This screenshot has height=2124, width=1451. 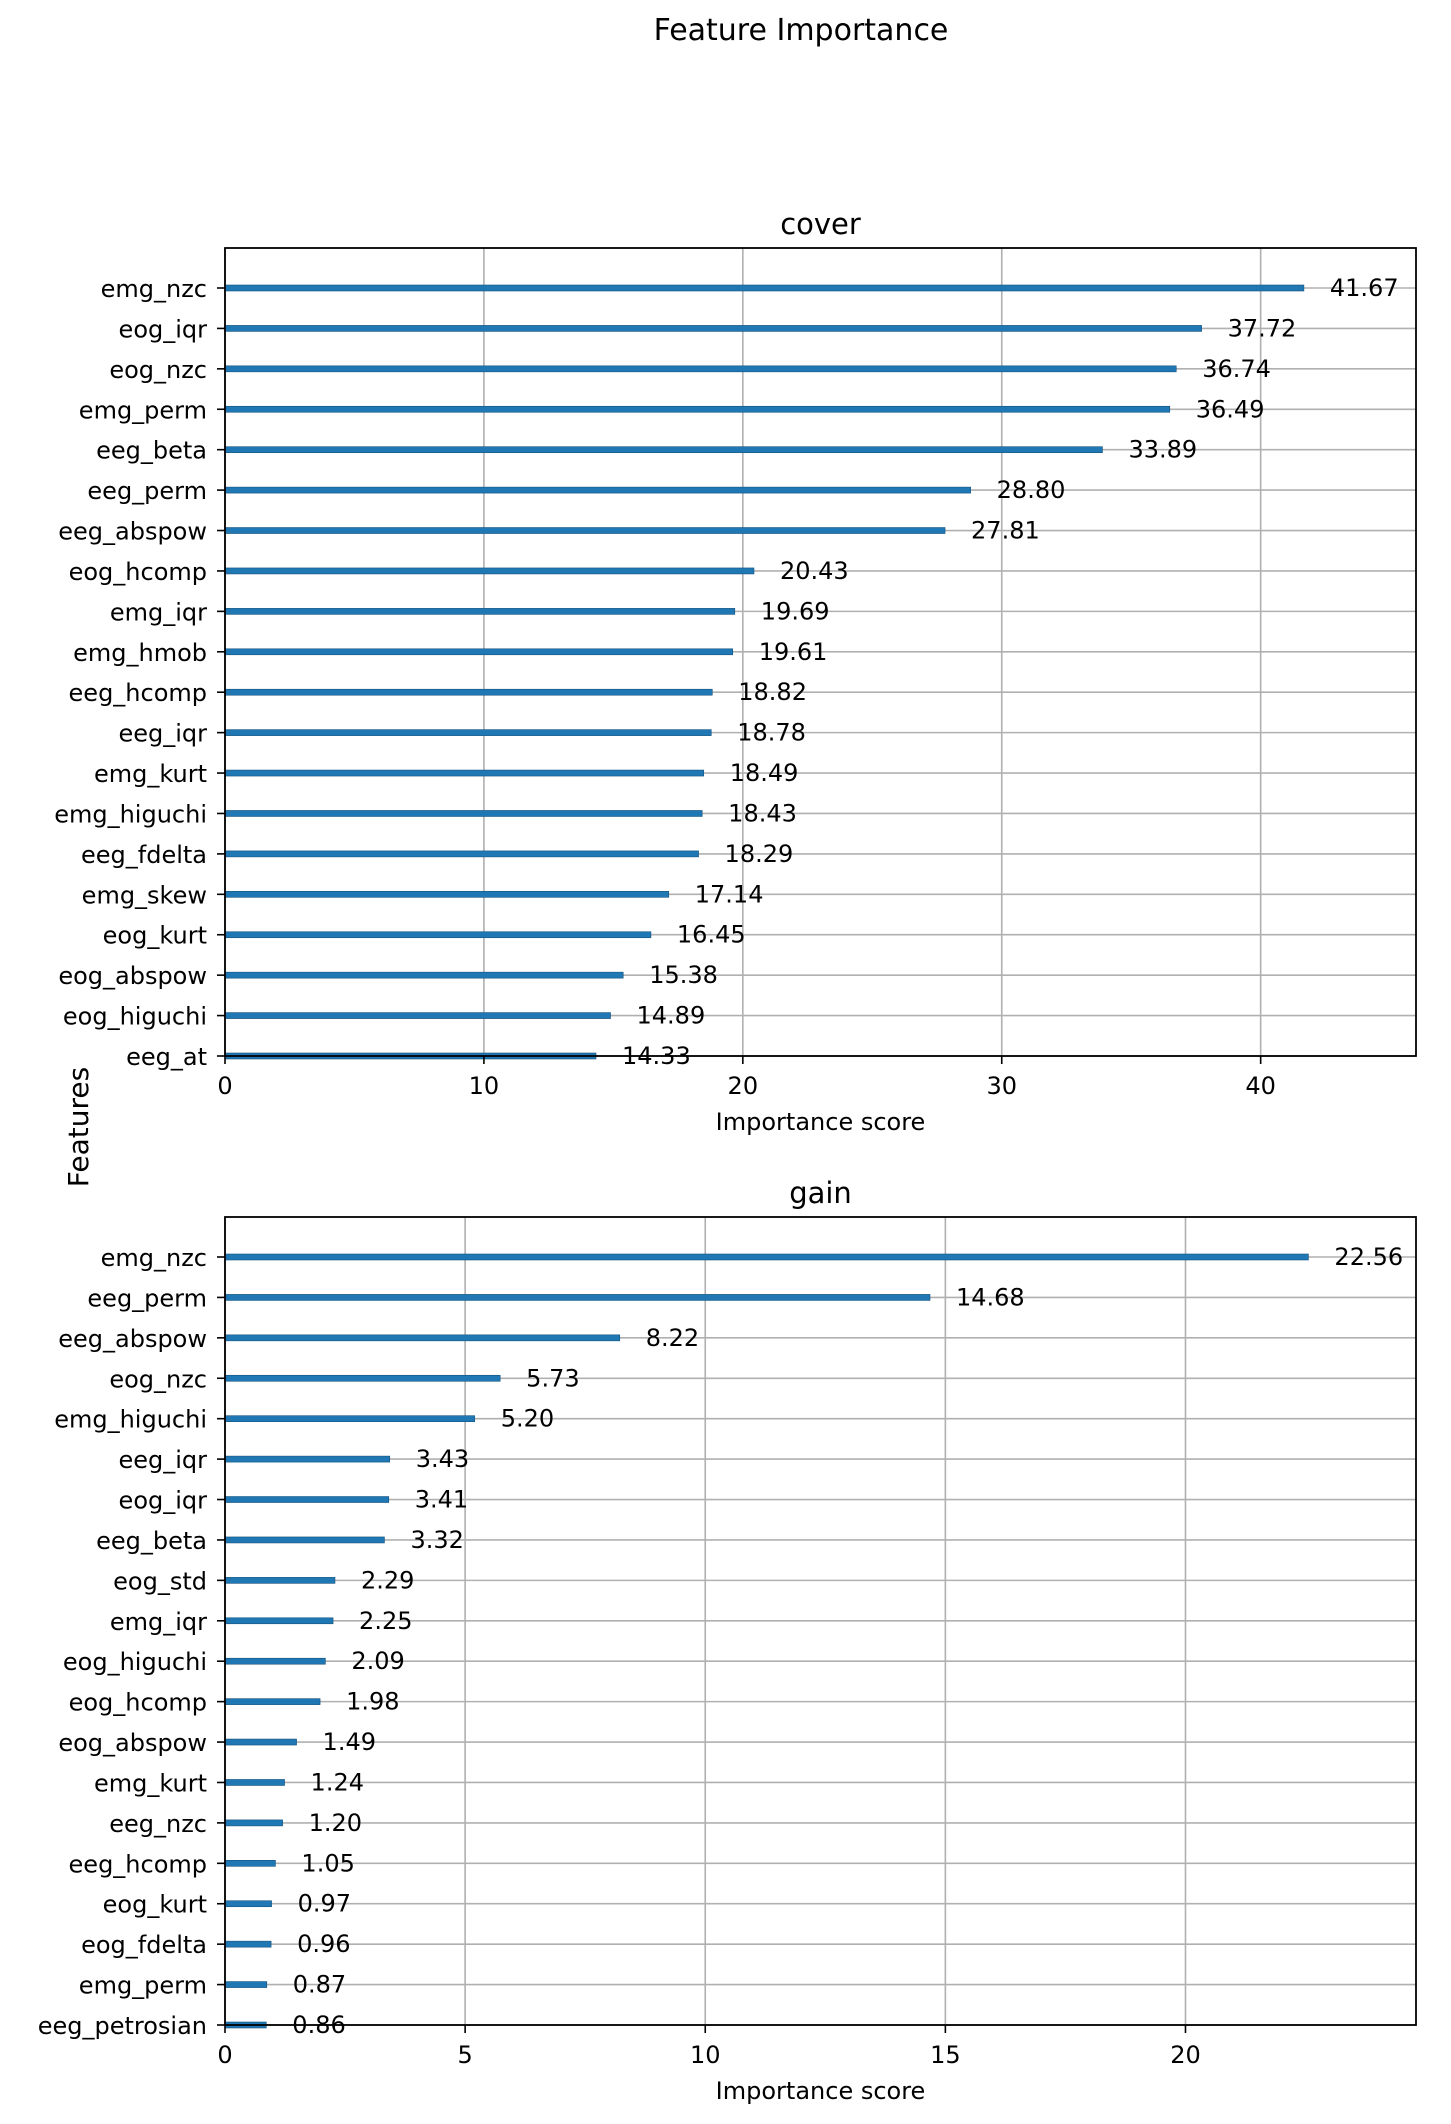 What do you see at coordinates (468, 692) in the screenshot?
I see `cover-bar-eeg_hcomp` at bounding box center [468, 692].